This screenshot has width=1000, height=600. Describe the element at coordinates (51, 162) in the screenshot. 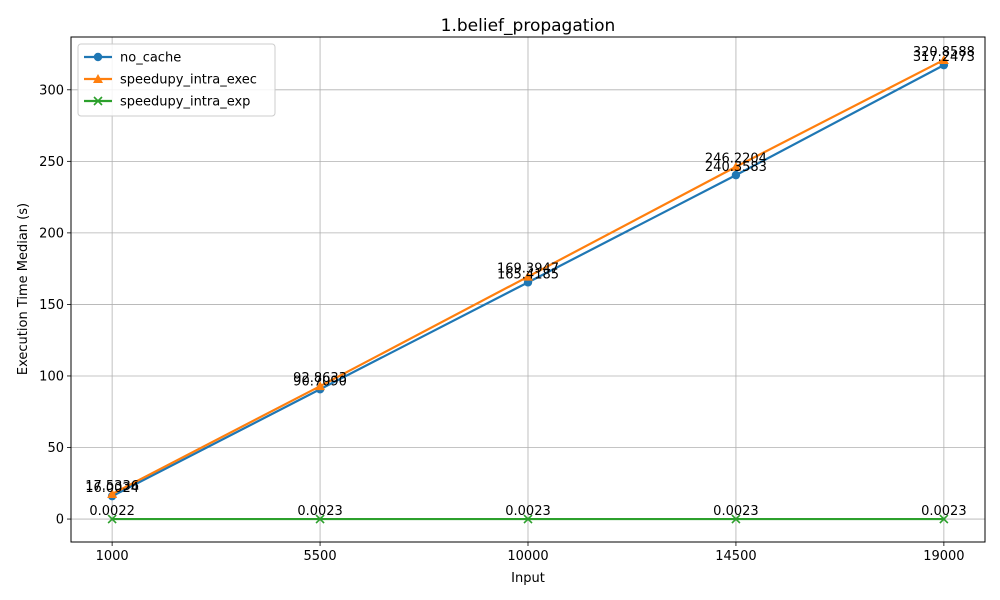

I see `y-tick-label: 250` at that location.